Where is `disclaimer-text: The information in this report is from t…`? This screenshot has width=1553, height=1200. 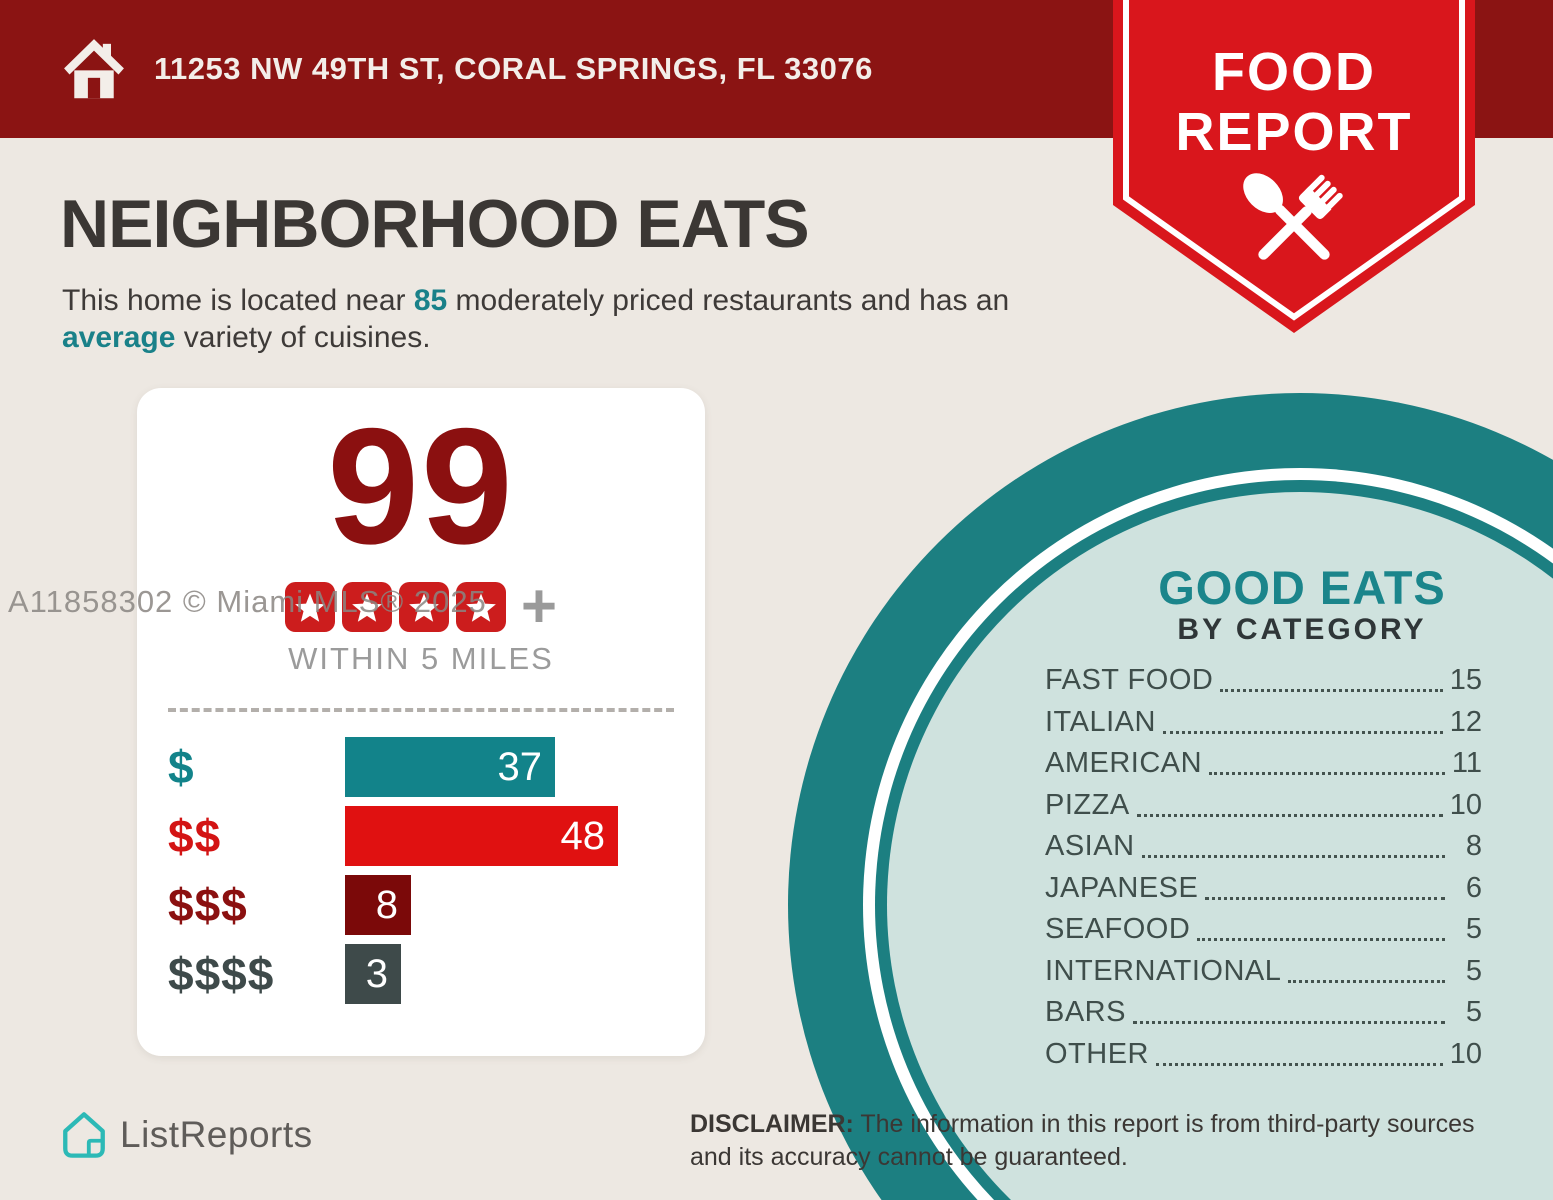
disclaimer-text: The information in this report is from t… is located at coordinates (1082, 1140).